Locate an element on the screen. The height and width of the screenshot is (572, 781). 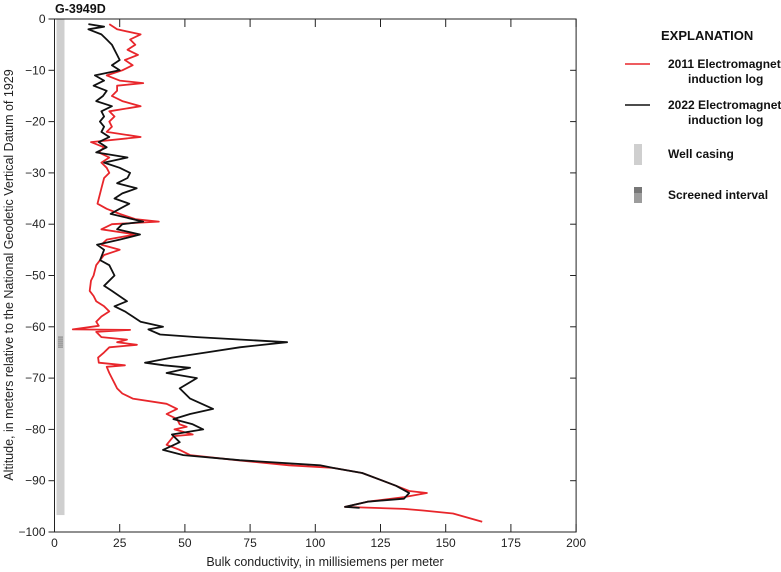
screened-interval-mark is located at coordinates (60, 342).